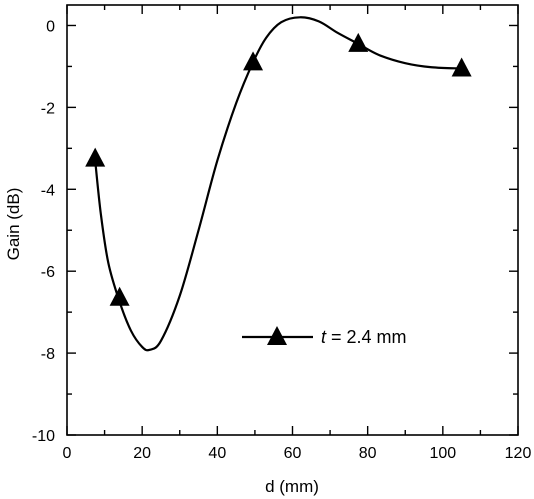 The height and width of the screenshot is (499, 534). What do you see at coordinates (48, 354) in the screenshot?
I see `y-tick-label: -8` at bounding box center [48, 354].